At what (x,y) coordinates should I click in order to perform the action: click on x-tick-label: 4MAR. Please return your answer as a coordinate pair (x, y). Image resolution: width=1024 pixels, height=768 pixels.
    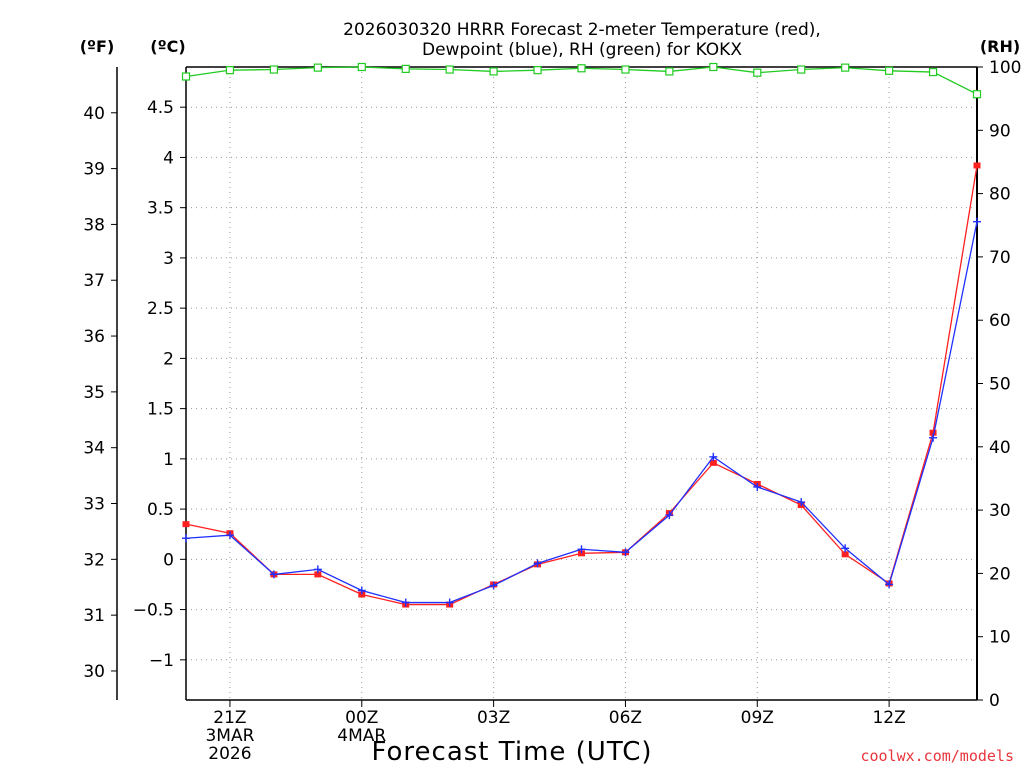
    Looking at the image, I should click on (361, 736).